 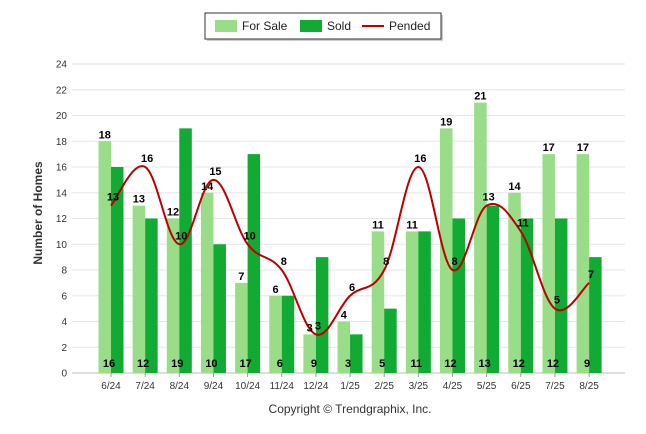 I want to click on y-tick-label: 2, so click(x=64, y=348).